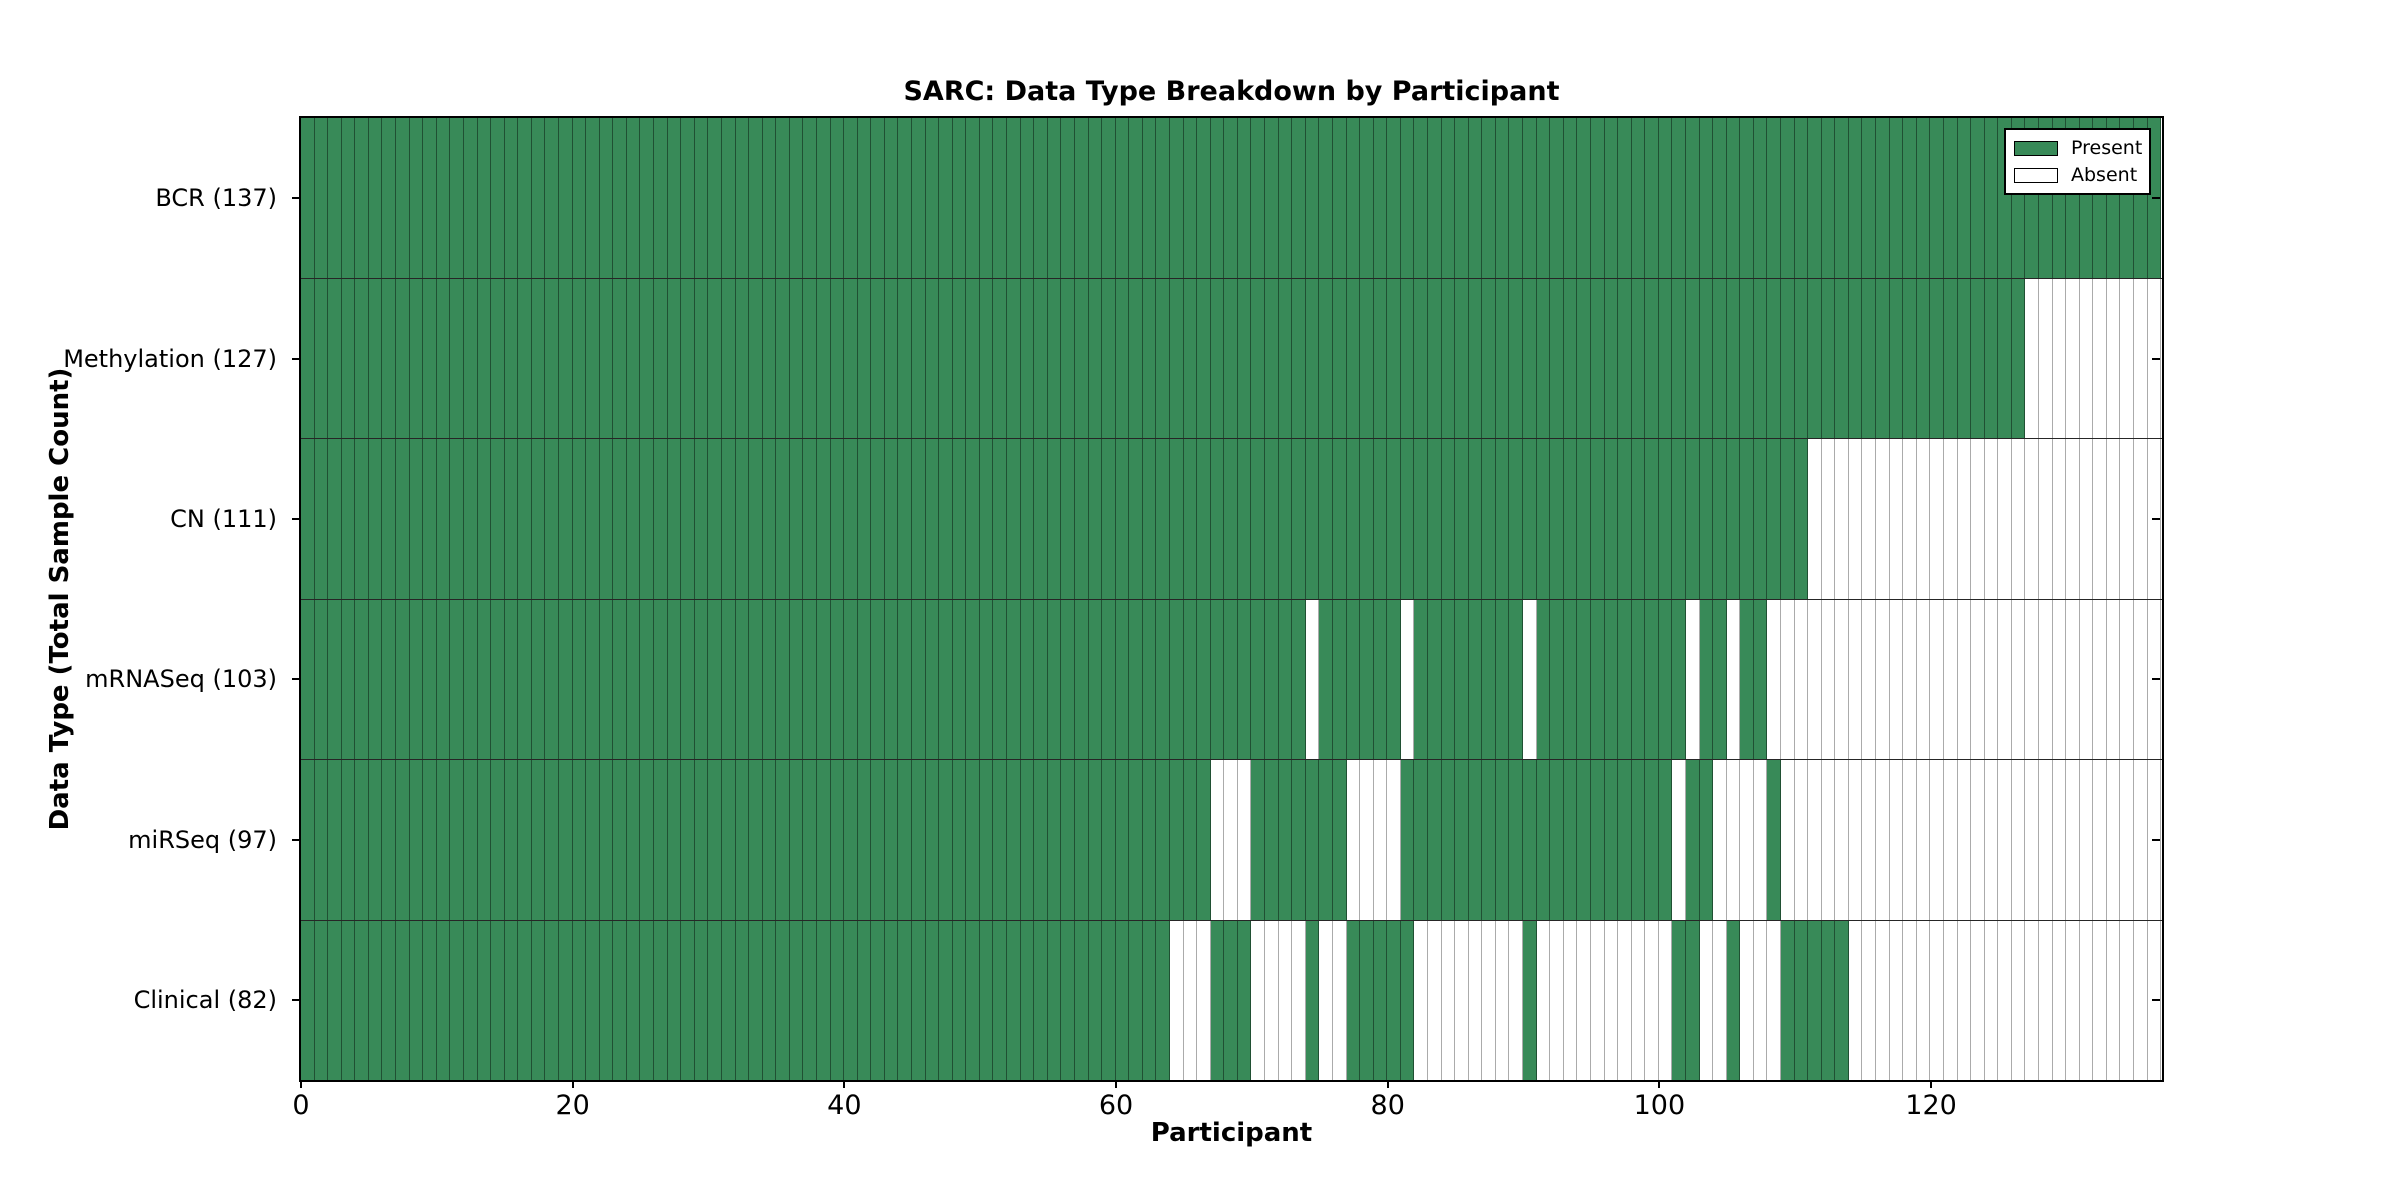 This screenshot has width=2400, height=1200. I want to click on heatmap-row-mirseq, so click(1231, 839).